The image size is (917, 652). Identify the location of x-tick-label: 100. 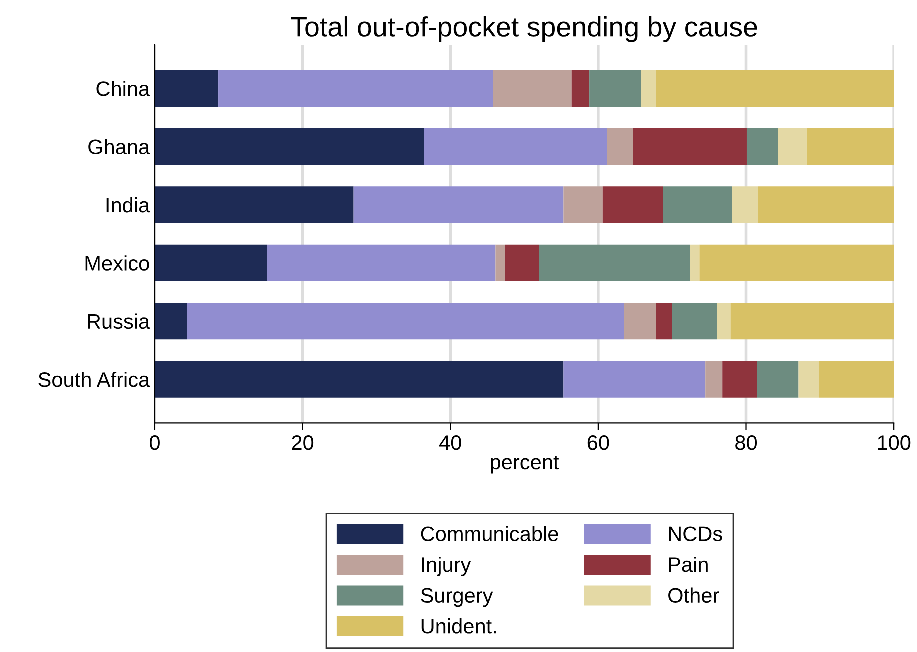
(894, 443).